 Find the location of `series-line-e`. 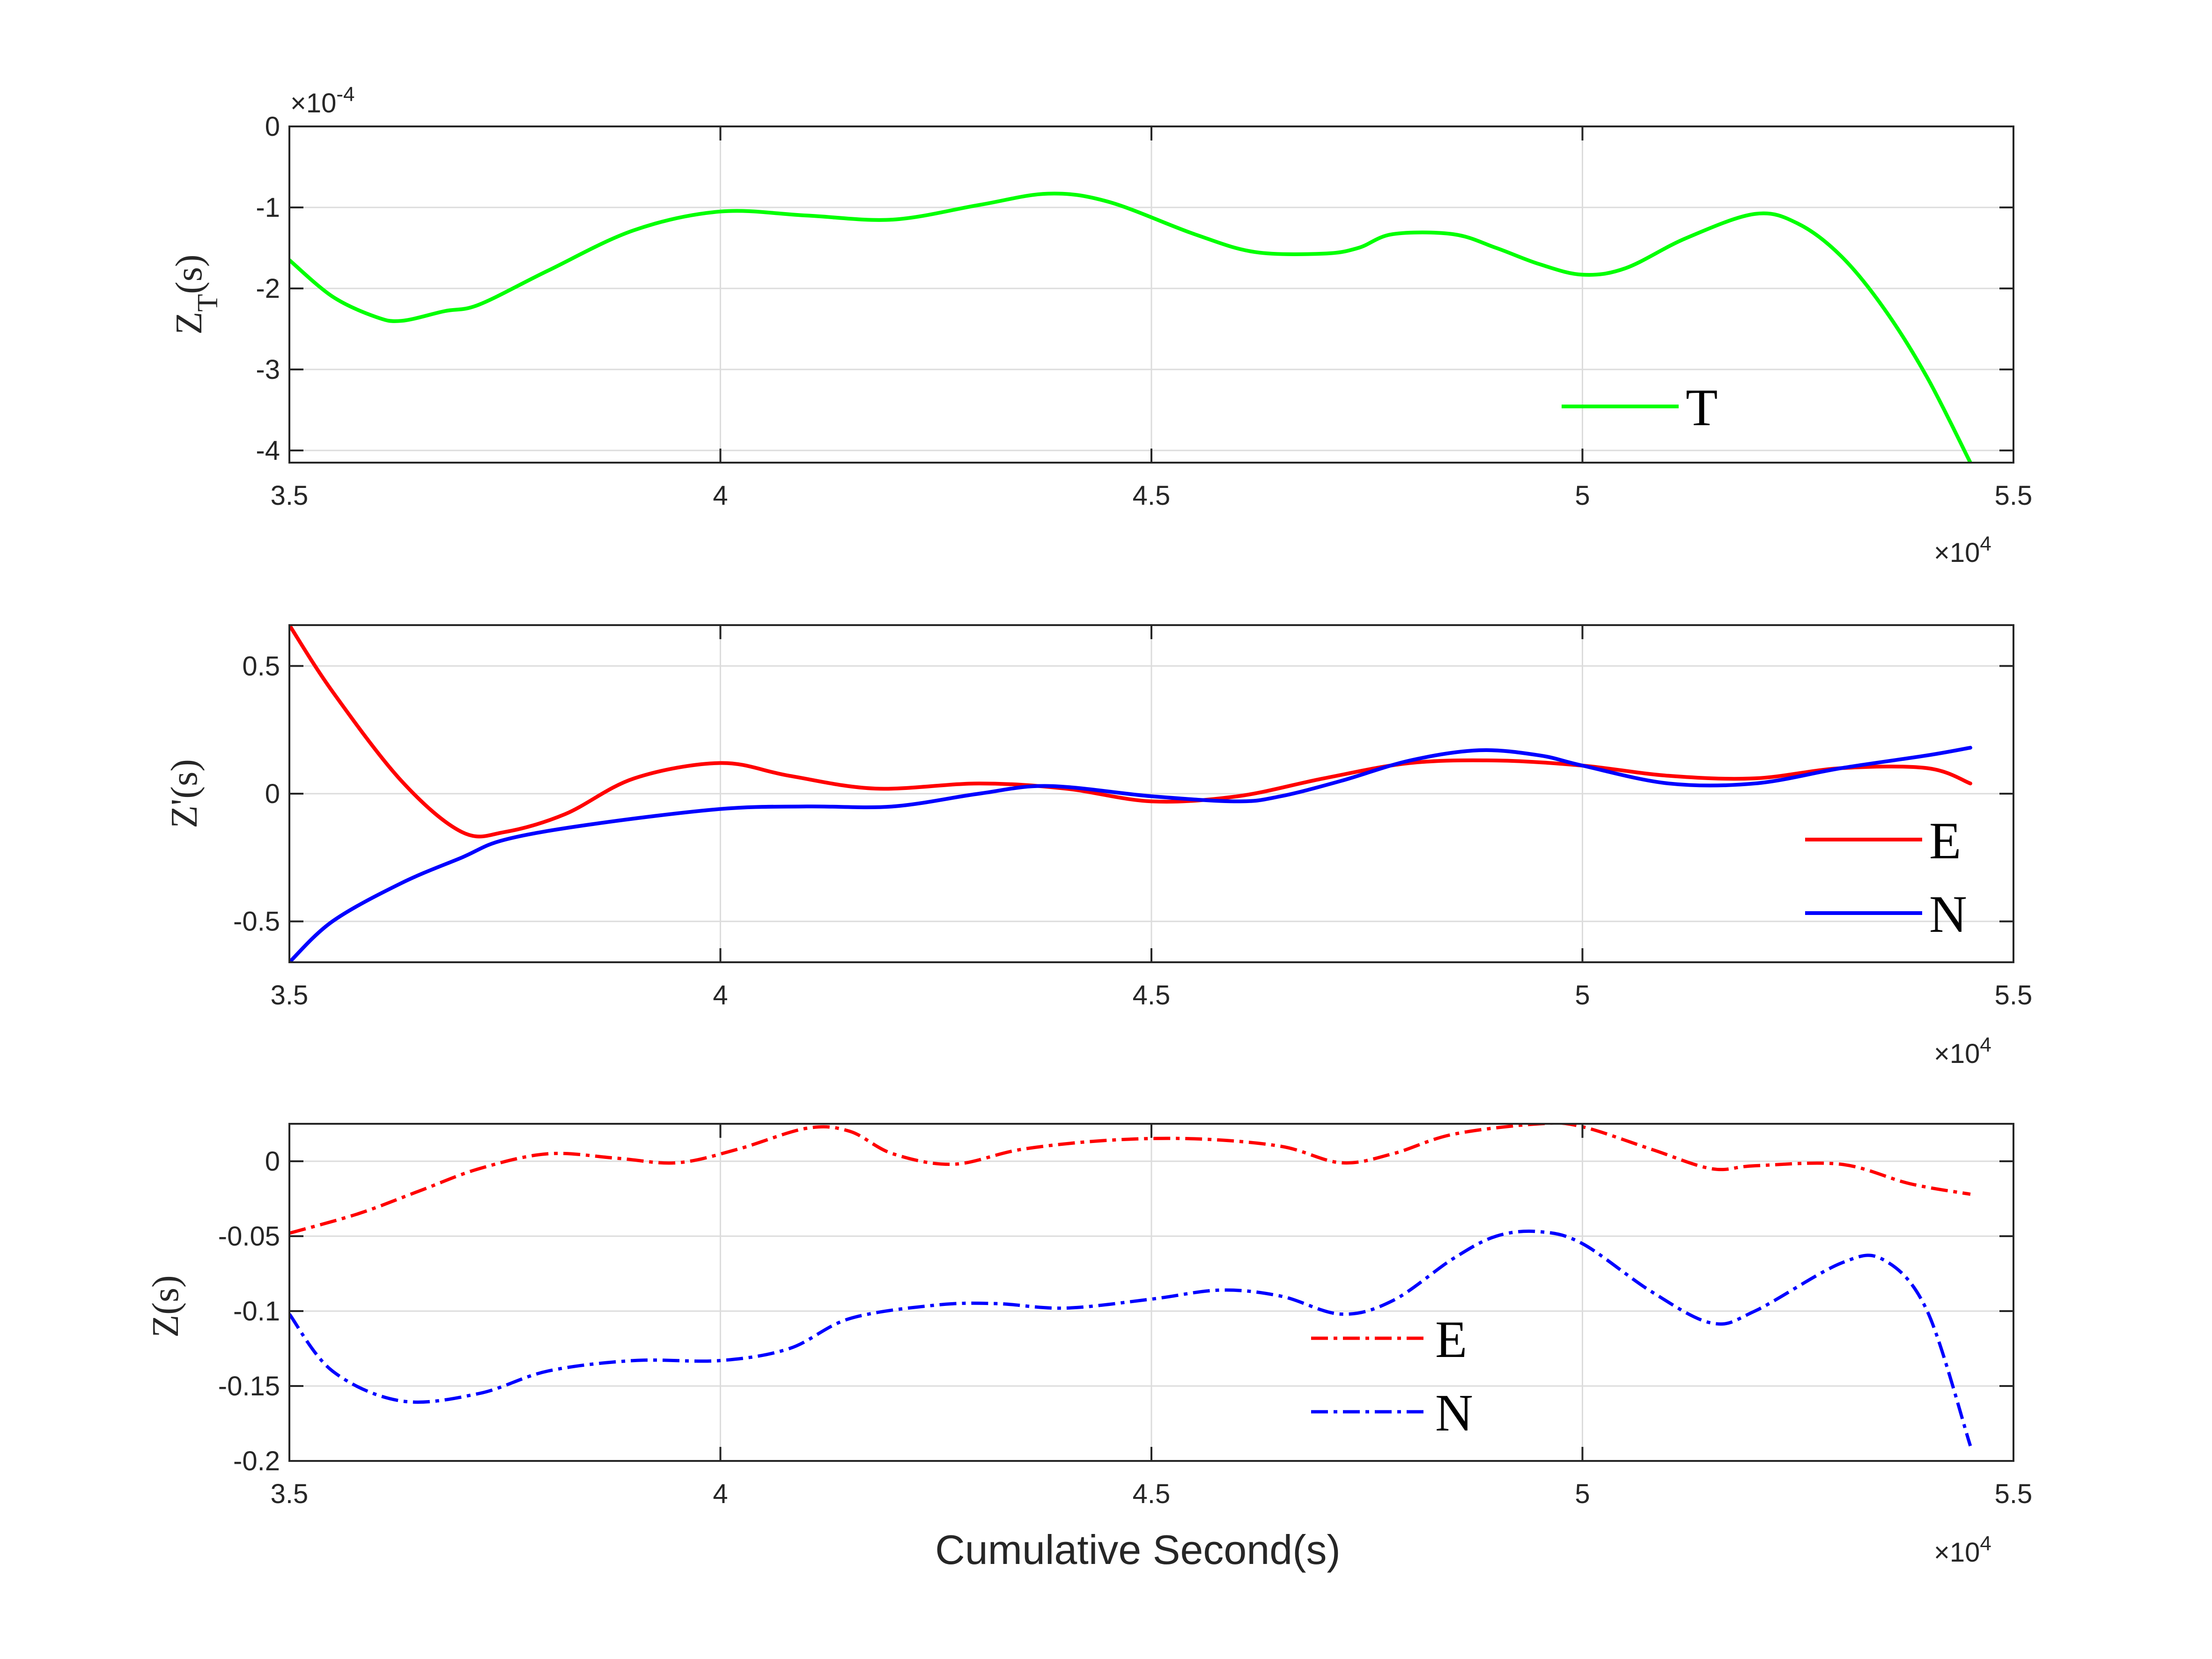

series-line-e is located at coordinates (1130, 1179).